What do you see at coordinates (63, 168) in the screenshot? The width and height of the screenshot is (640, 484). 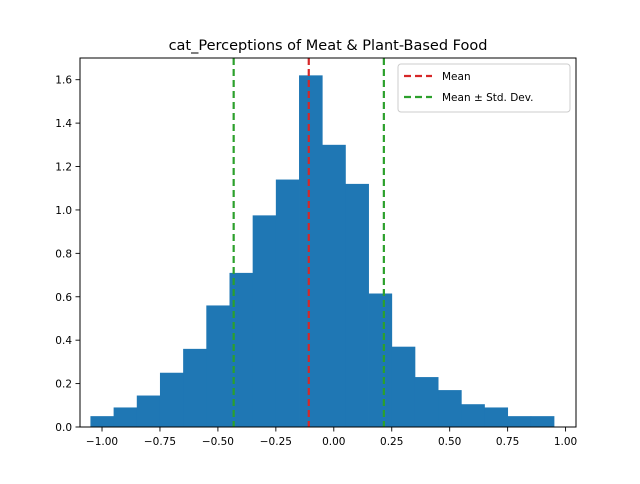 I see `y-tick-label: 1.2` at bounding box center [63, 168].